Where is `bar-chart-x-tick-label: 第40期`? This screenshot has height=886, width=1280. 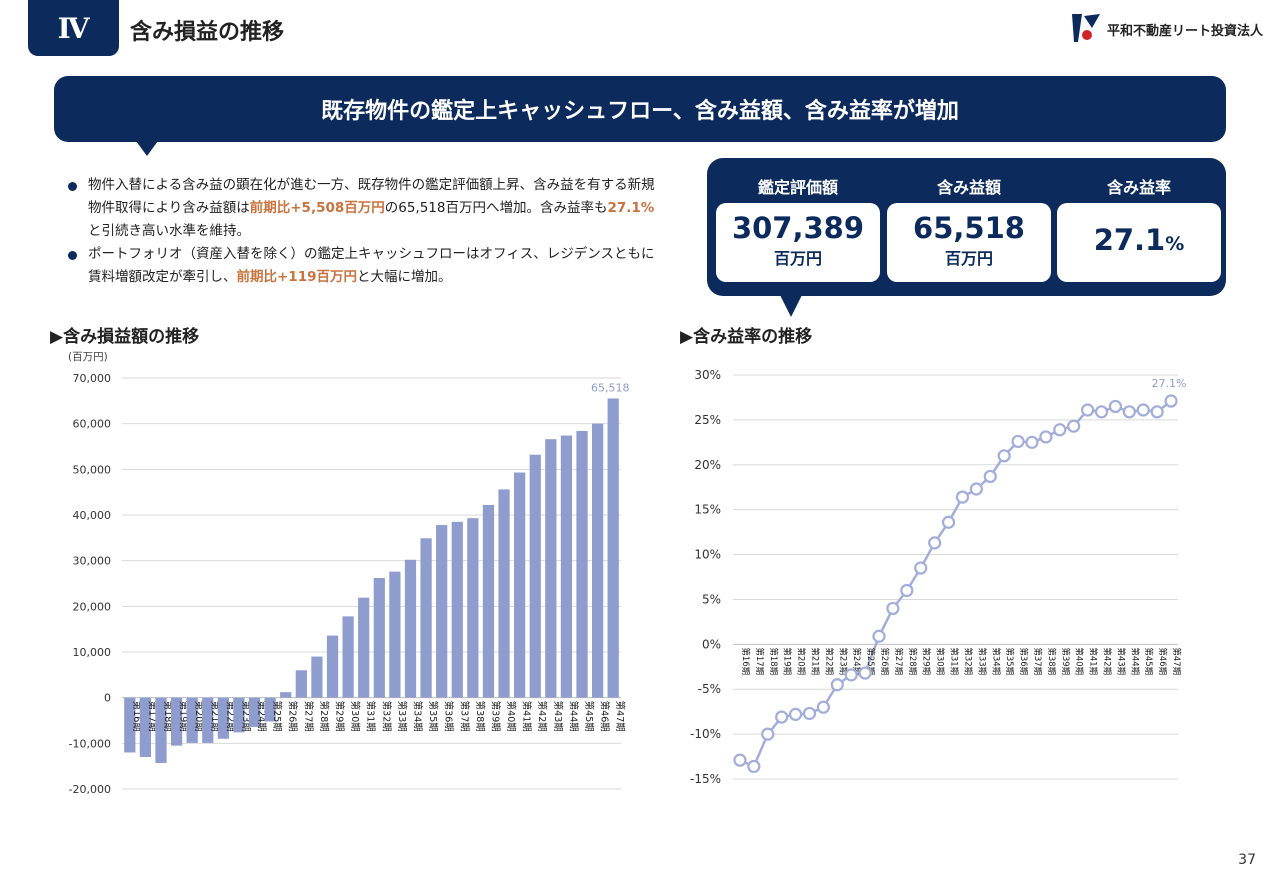 bar-chart-x-tick-label: 第40期 is located at coordinates (511, 716).